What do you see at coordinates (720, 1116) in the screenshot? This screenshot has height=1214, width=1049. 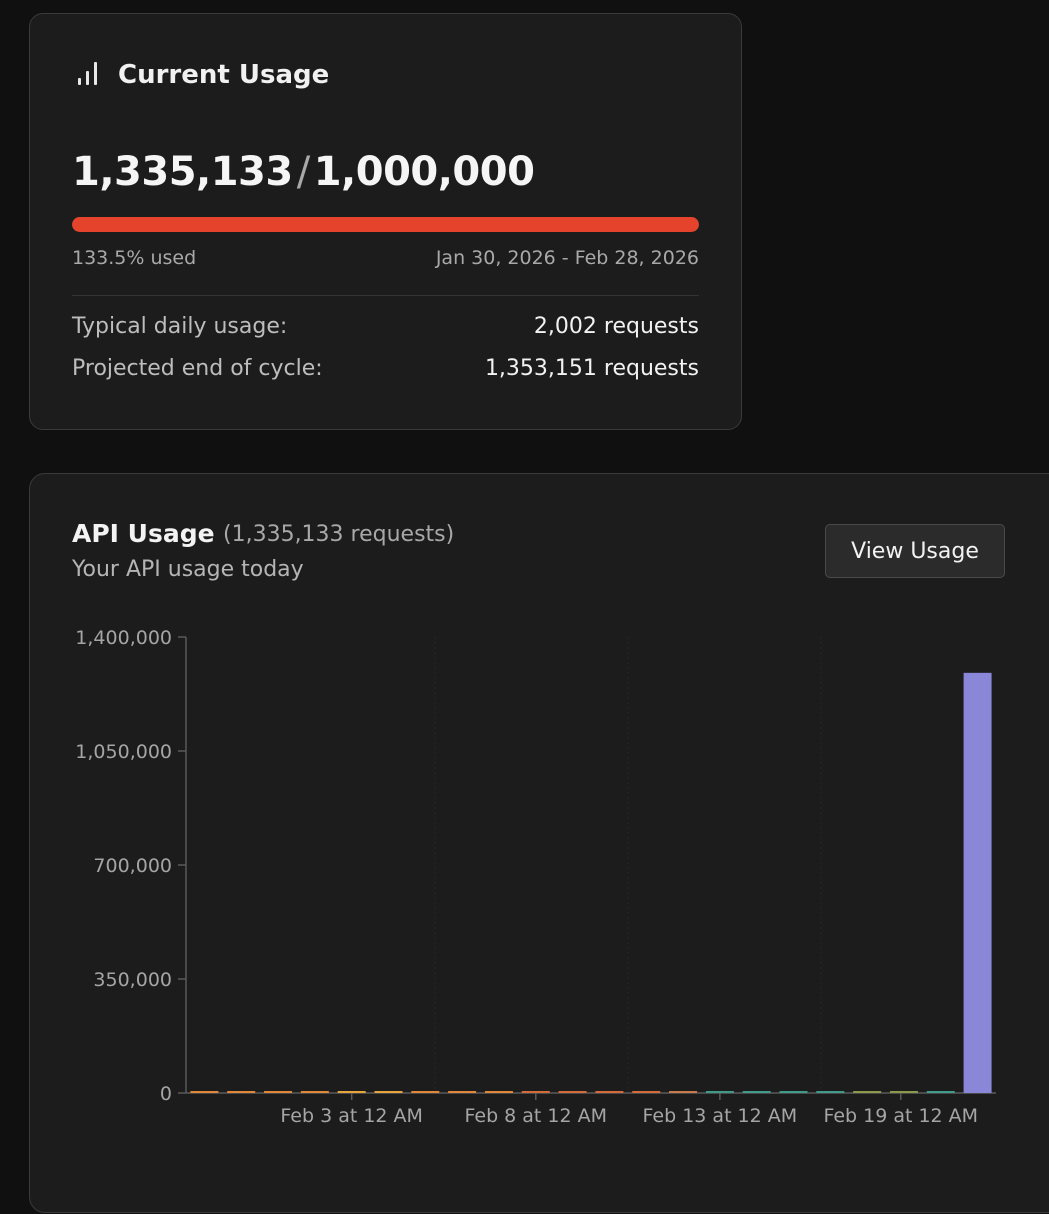 I see `x-tick-label: Feb 13 at 12 AM` at bounding box center [720, 1116].